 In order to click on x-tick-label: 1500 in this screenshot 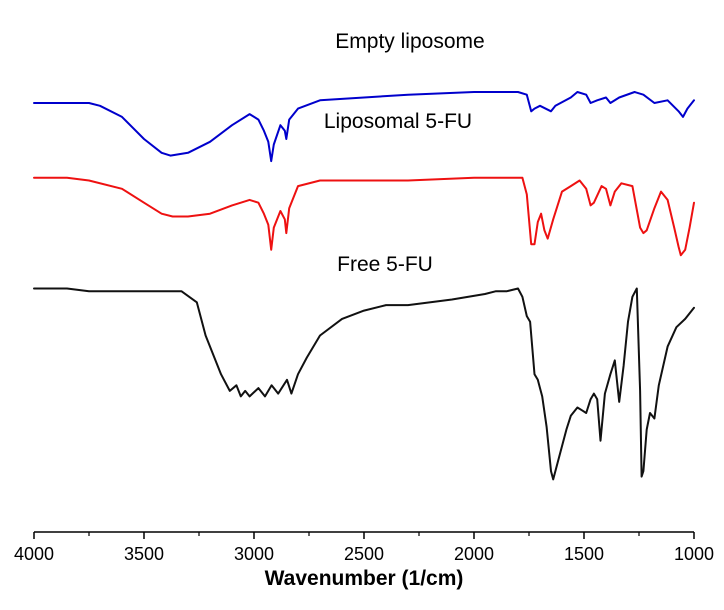, I will do `click(584, 554)`.